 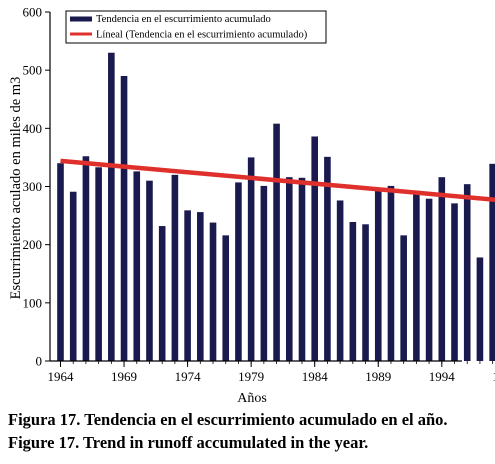 I want to click on bar-1964, so click(x=60, y=262).